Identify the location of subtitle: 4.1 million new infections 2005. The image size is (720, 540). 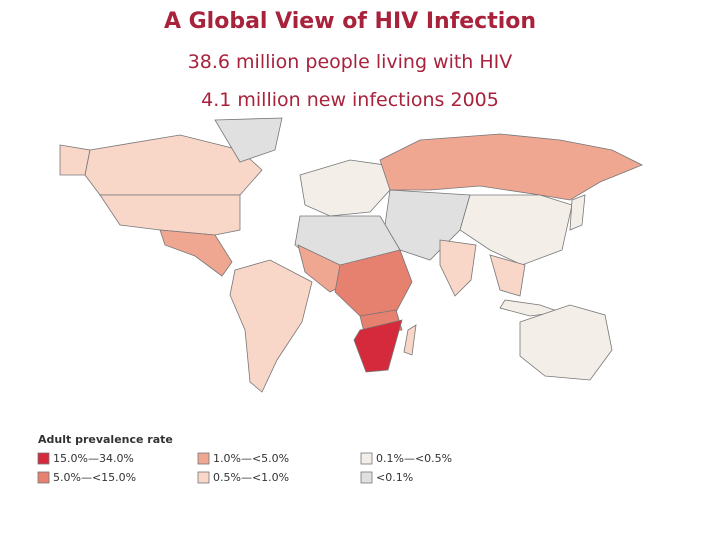
(350, 100).